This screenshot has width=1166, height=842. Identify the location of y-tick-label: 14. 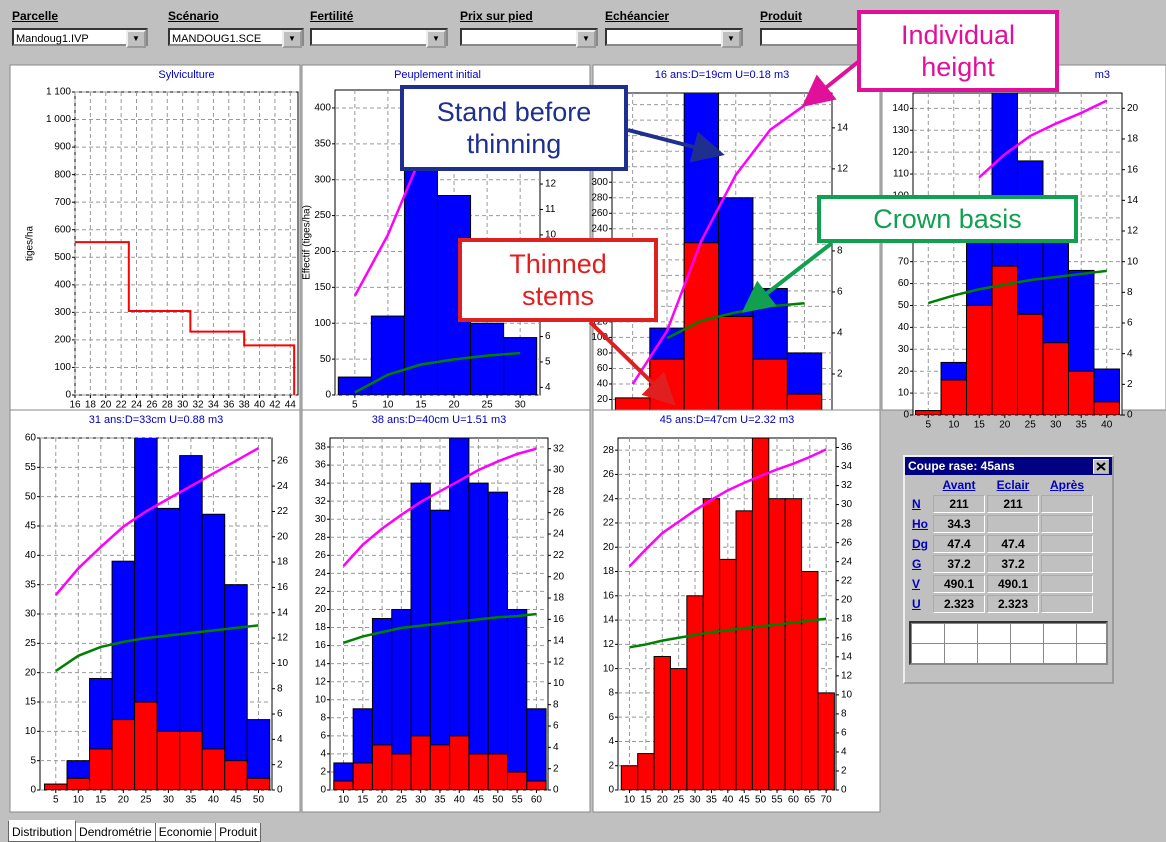
(609, 620).